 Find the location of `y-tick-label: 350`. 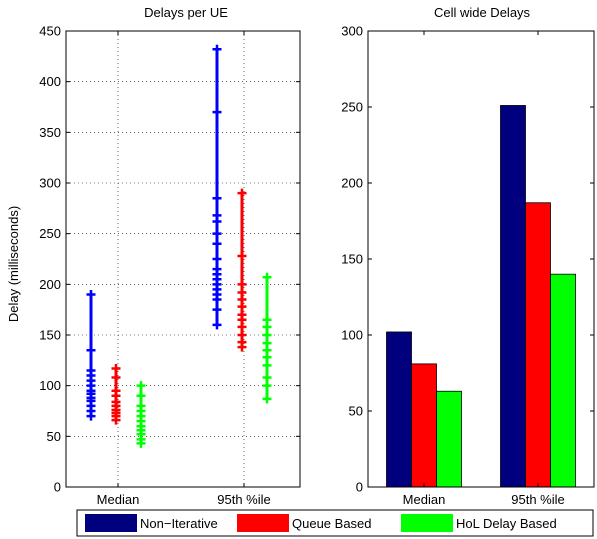

y-tick-label: 350 is located at coordinates (50, 132).